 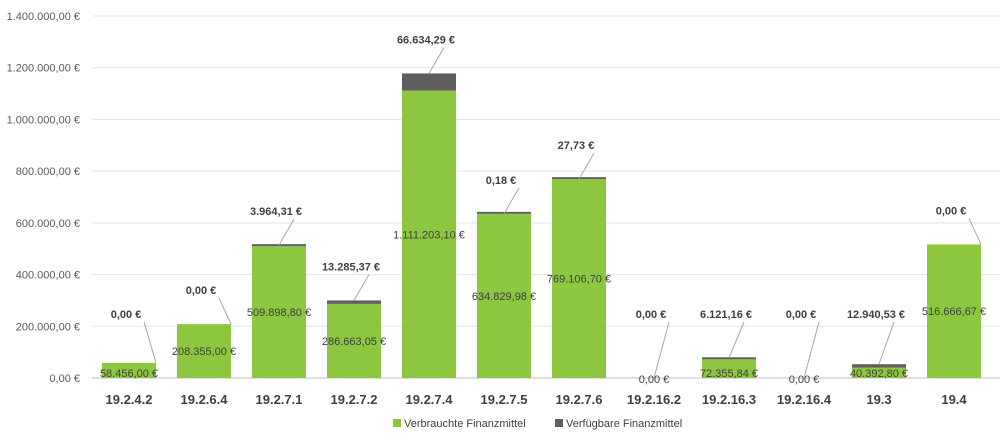 What do you see at coordinates (205, 399) in the screenshot?
I see `x-tick-label: 19.2.6.4` at bounding box center [205, 399].